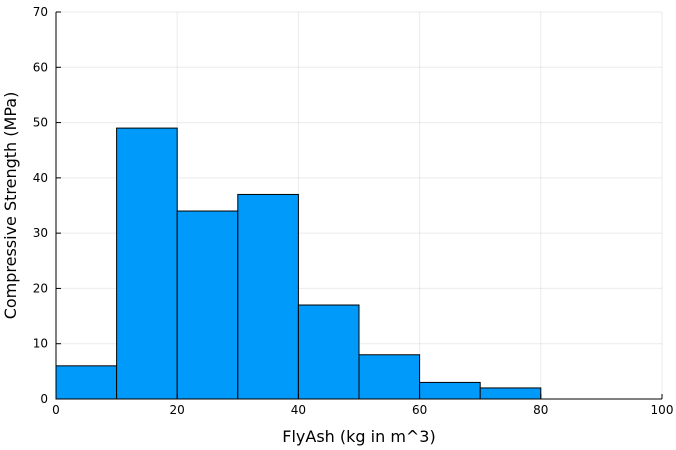  Describe the element at coordinates (40, 12) in the screenshot. I see `y-tick-label: 70` at that location.